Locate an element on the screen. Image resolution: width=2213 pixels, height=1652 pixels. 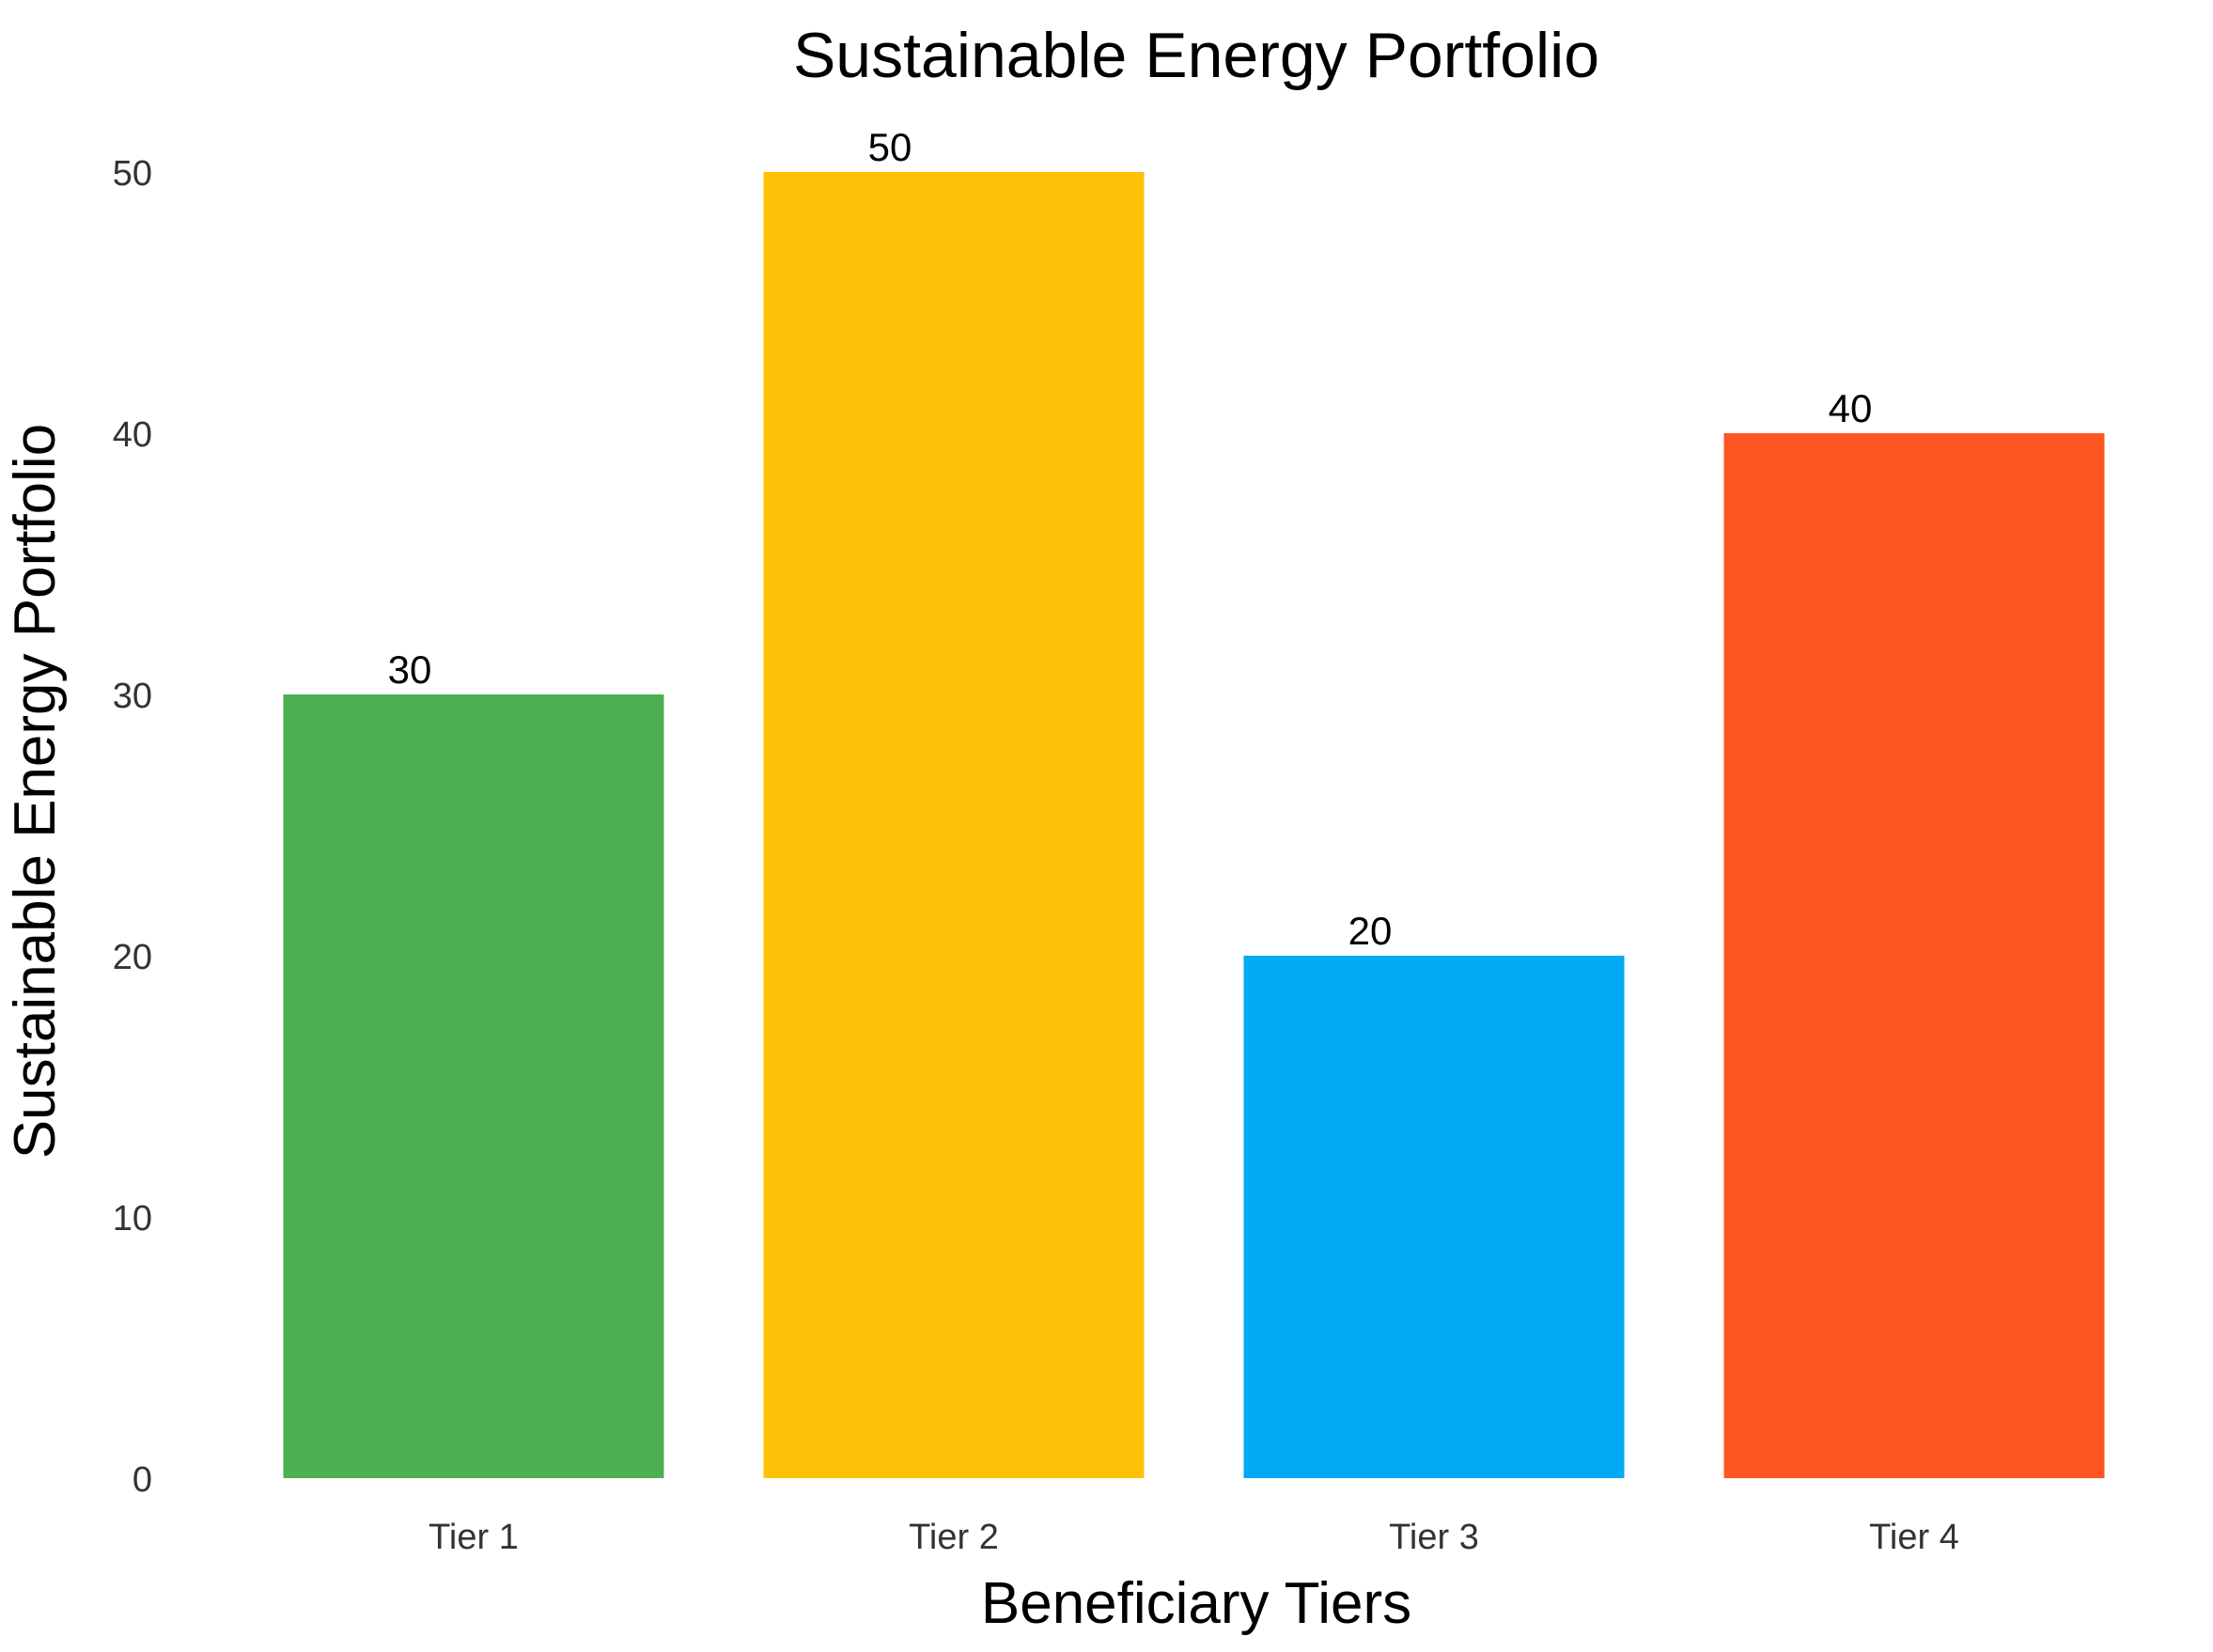
chart-title: Sustainable Energy Portfolio is located at coordinates (1196, 55).